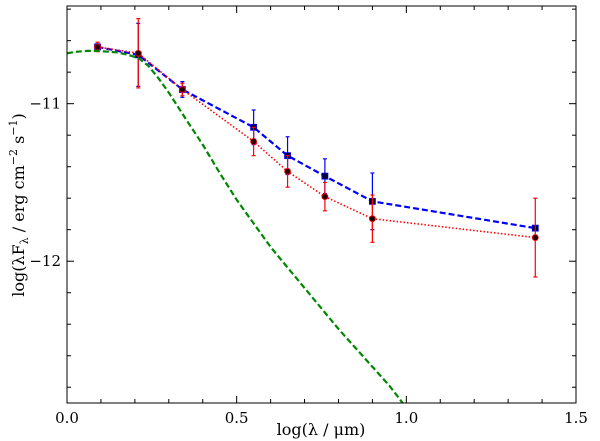 The image size is (600, 441). Describe the element at coordinates (19, 205) in the screenshot. I see `y-axis-label: log(λFλ / erg cm−2 s−1)` at that location.